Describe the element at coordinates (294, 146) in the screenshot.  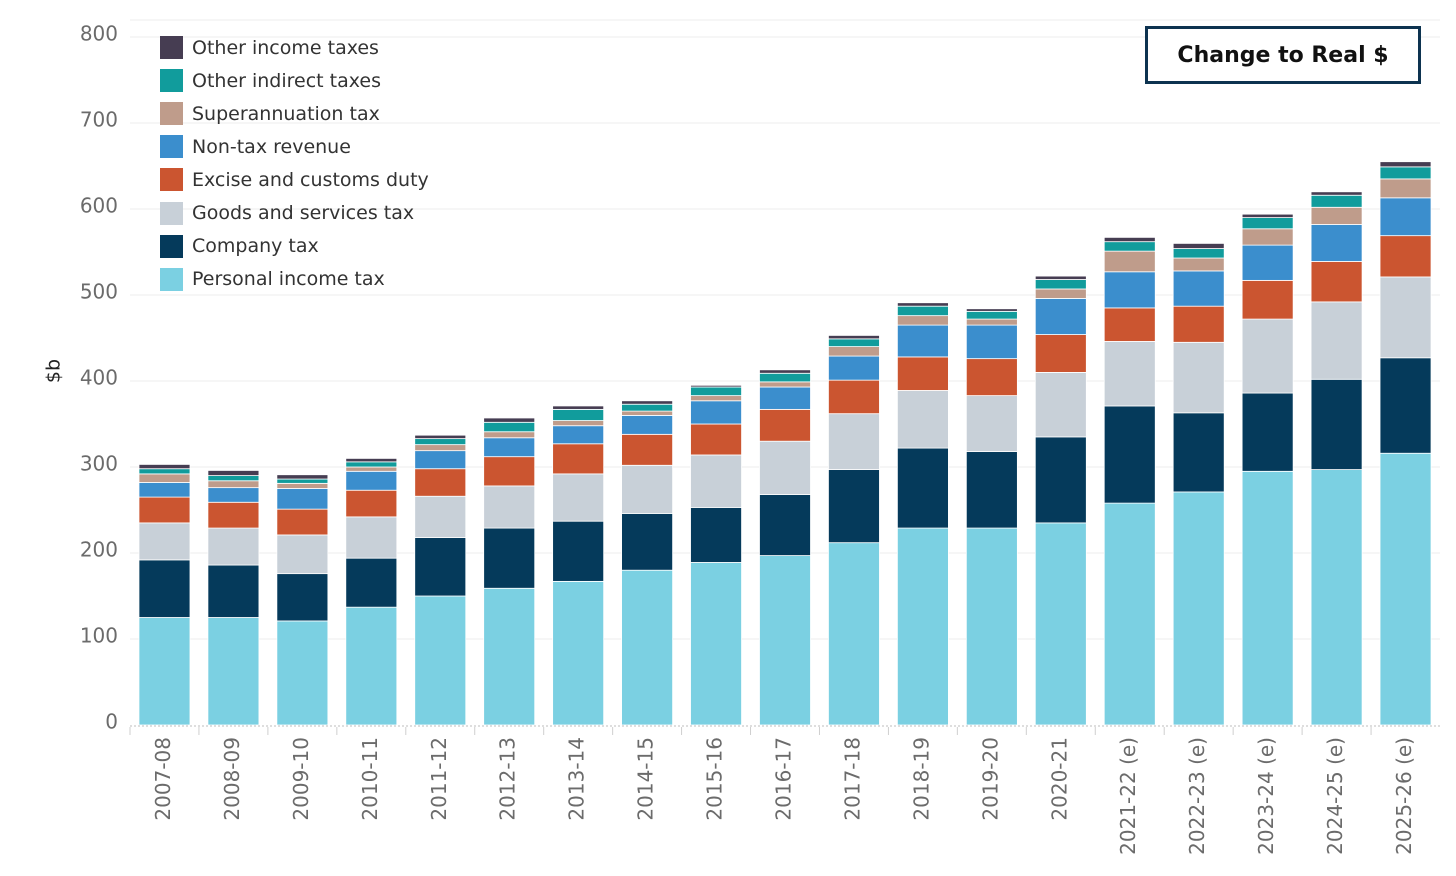
I see `legend-item: Non-tax revenue` at that location.